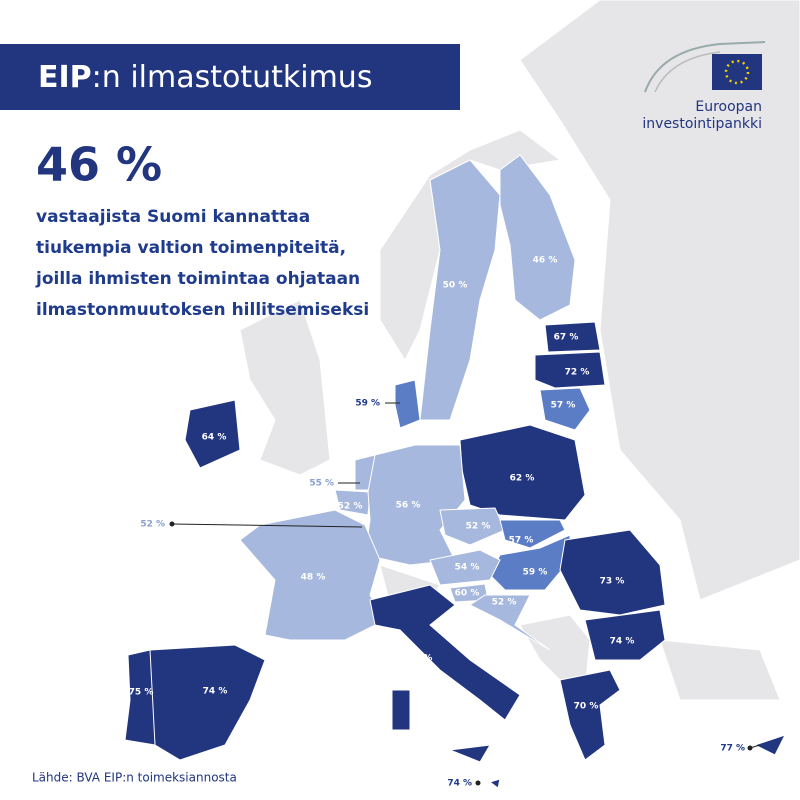 The image size is (800, 800). Describe the element at coordinates (197, 279) in the screenshot. I see `headline-text: joilla ihmisten toimintaa ohjataan` at that location.